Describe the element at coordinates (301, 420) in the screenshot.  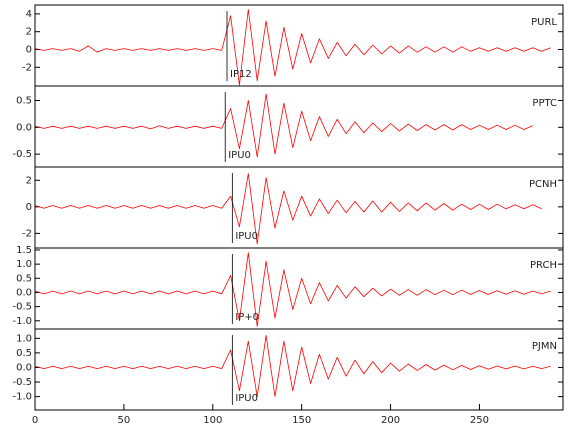
I see `x-tick-label: 150` at that location.